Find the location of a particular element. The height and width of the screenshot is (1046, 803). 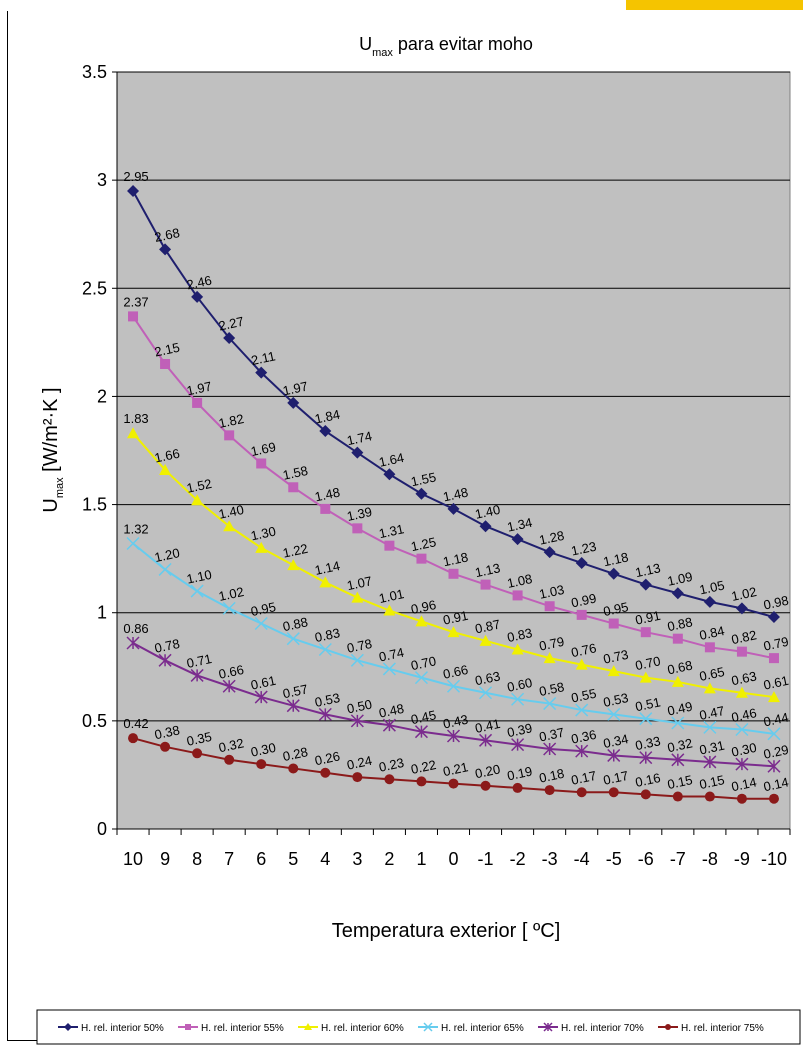

data-label: 0.31 is located at coordinates (712, 748).